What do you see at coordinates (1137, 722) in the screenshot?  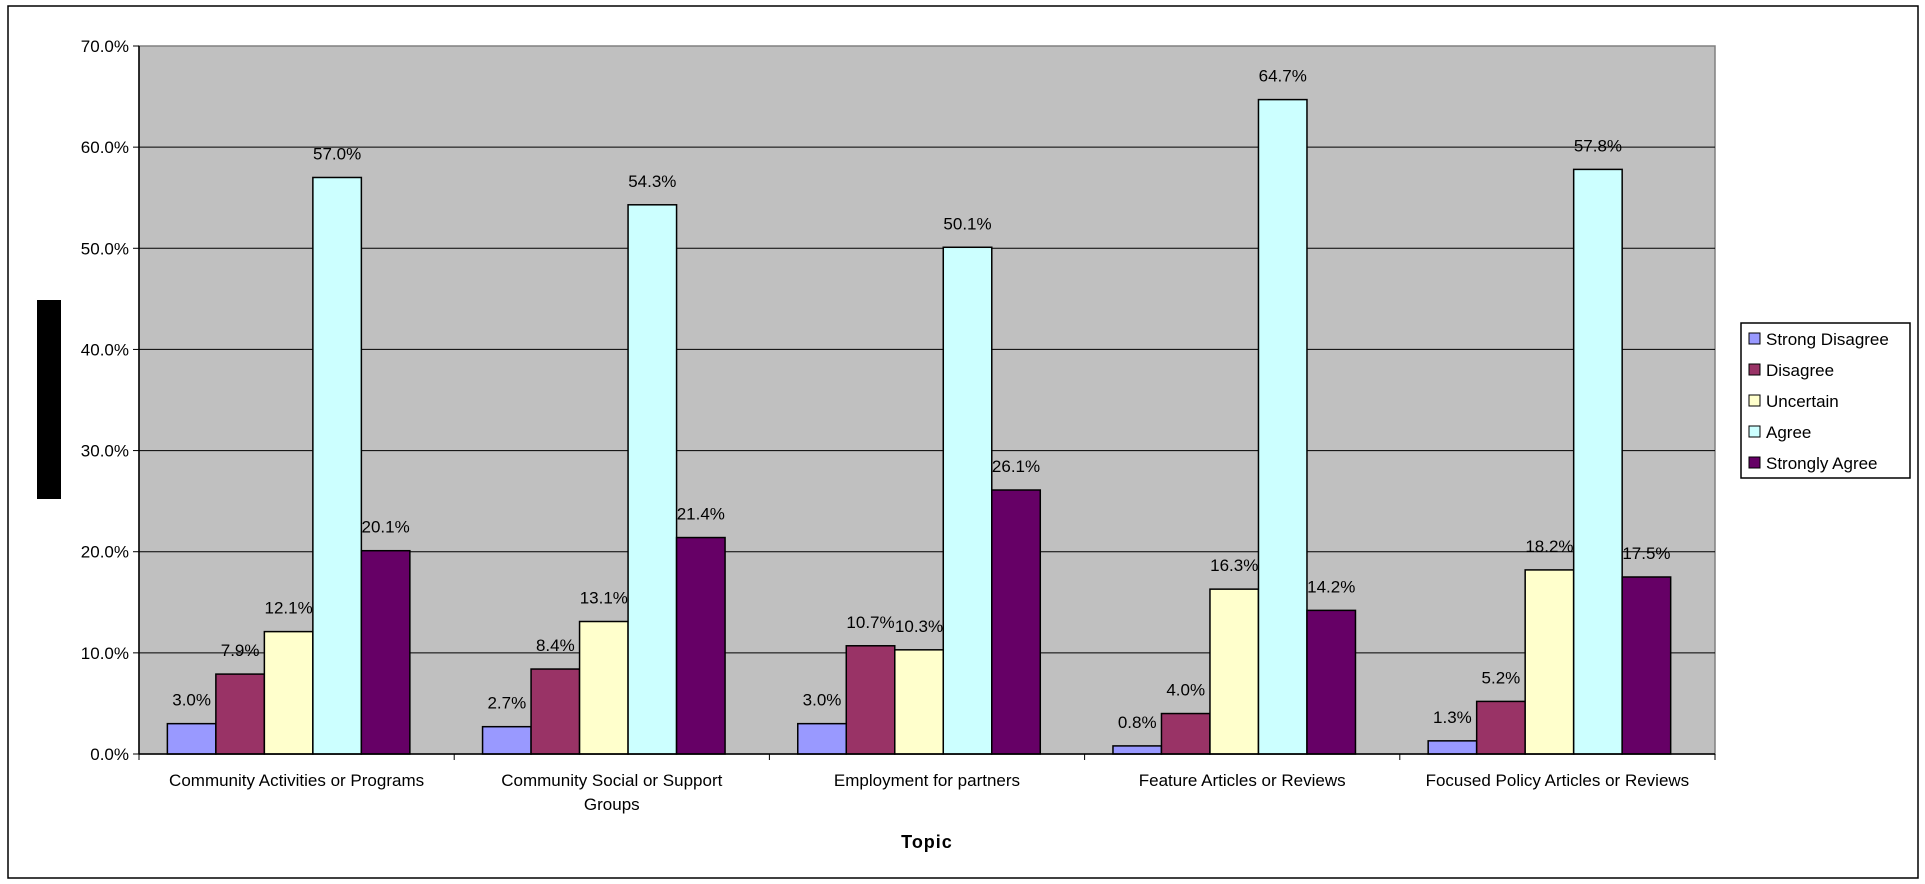 I see `data-label: 0.8%` at bounding box center [1137, 722].